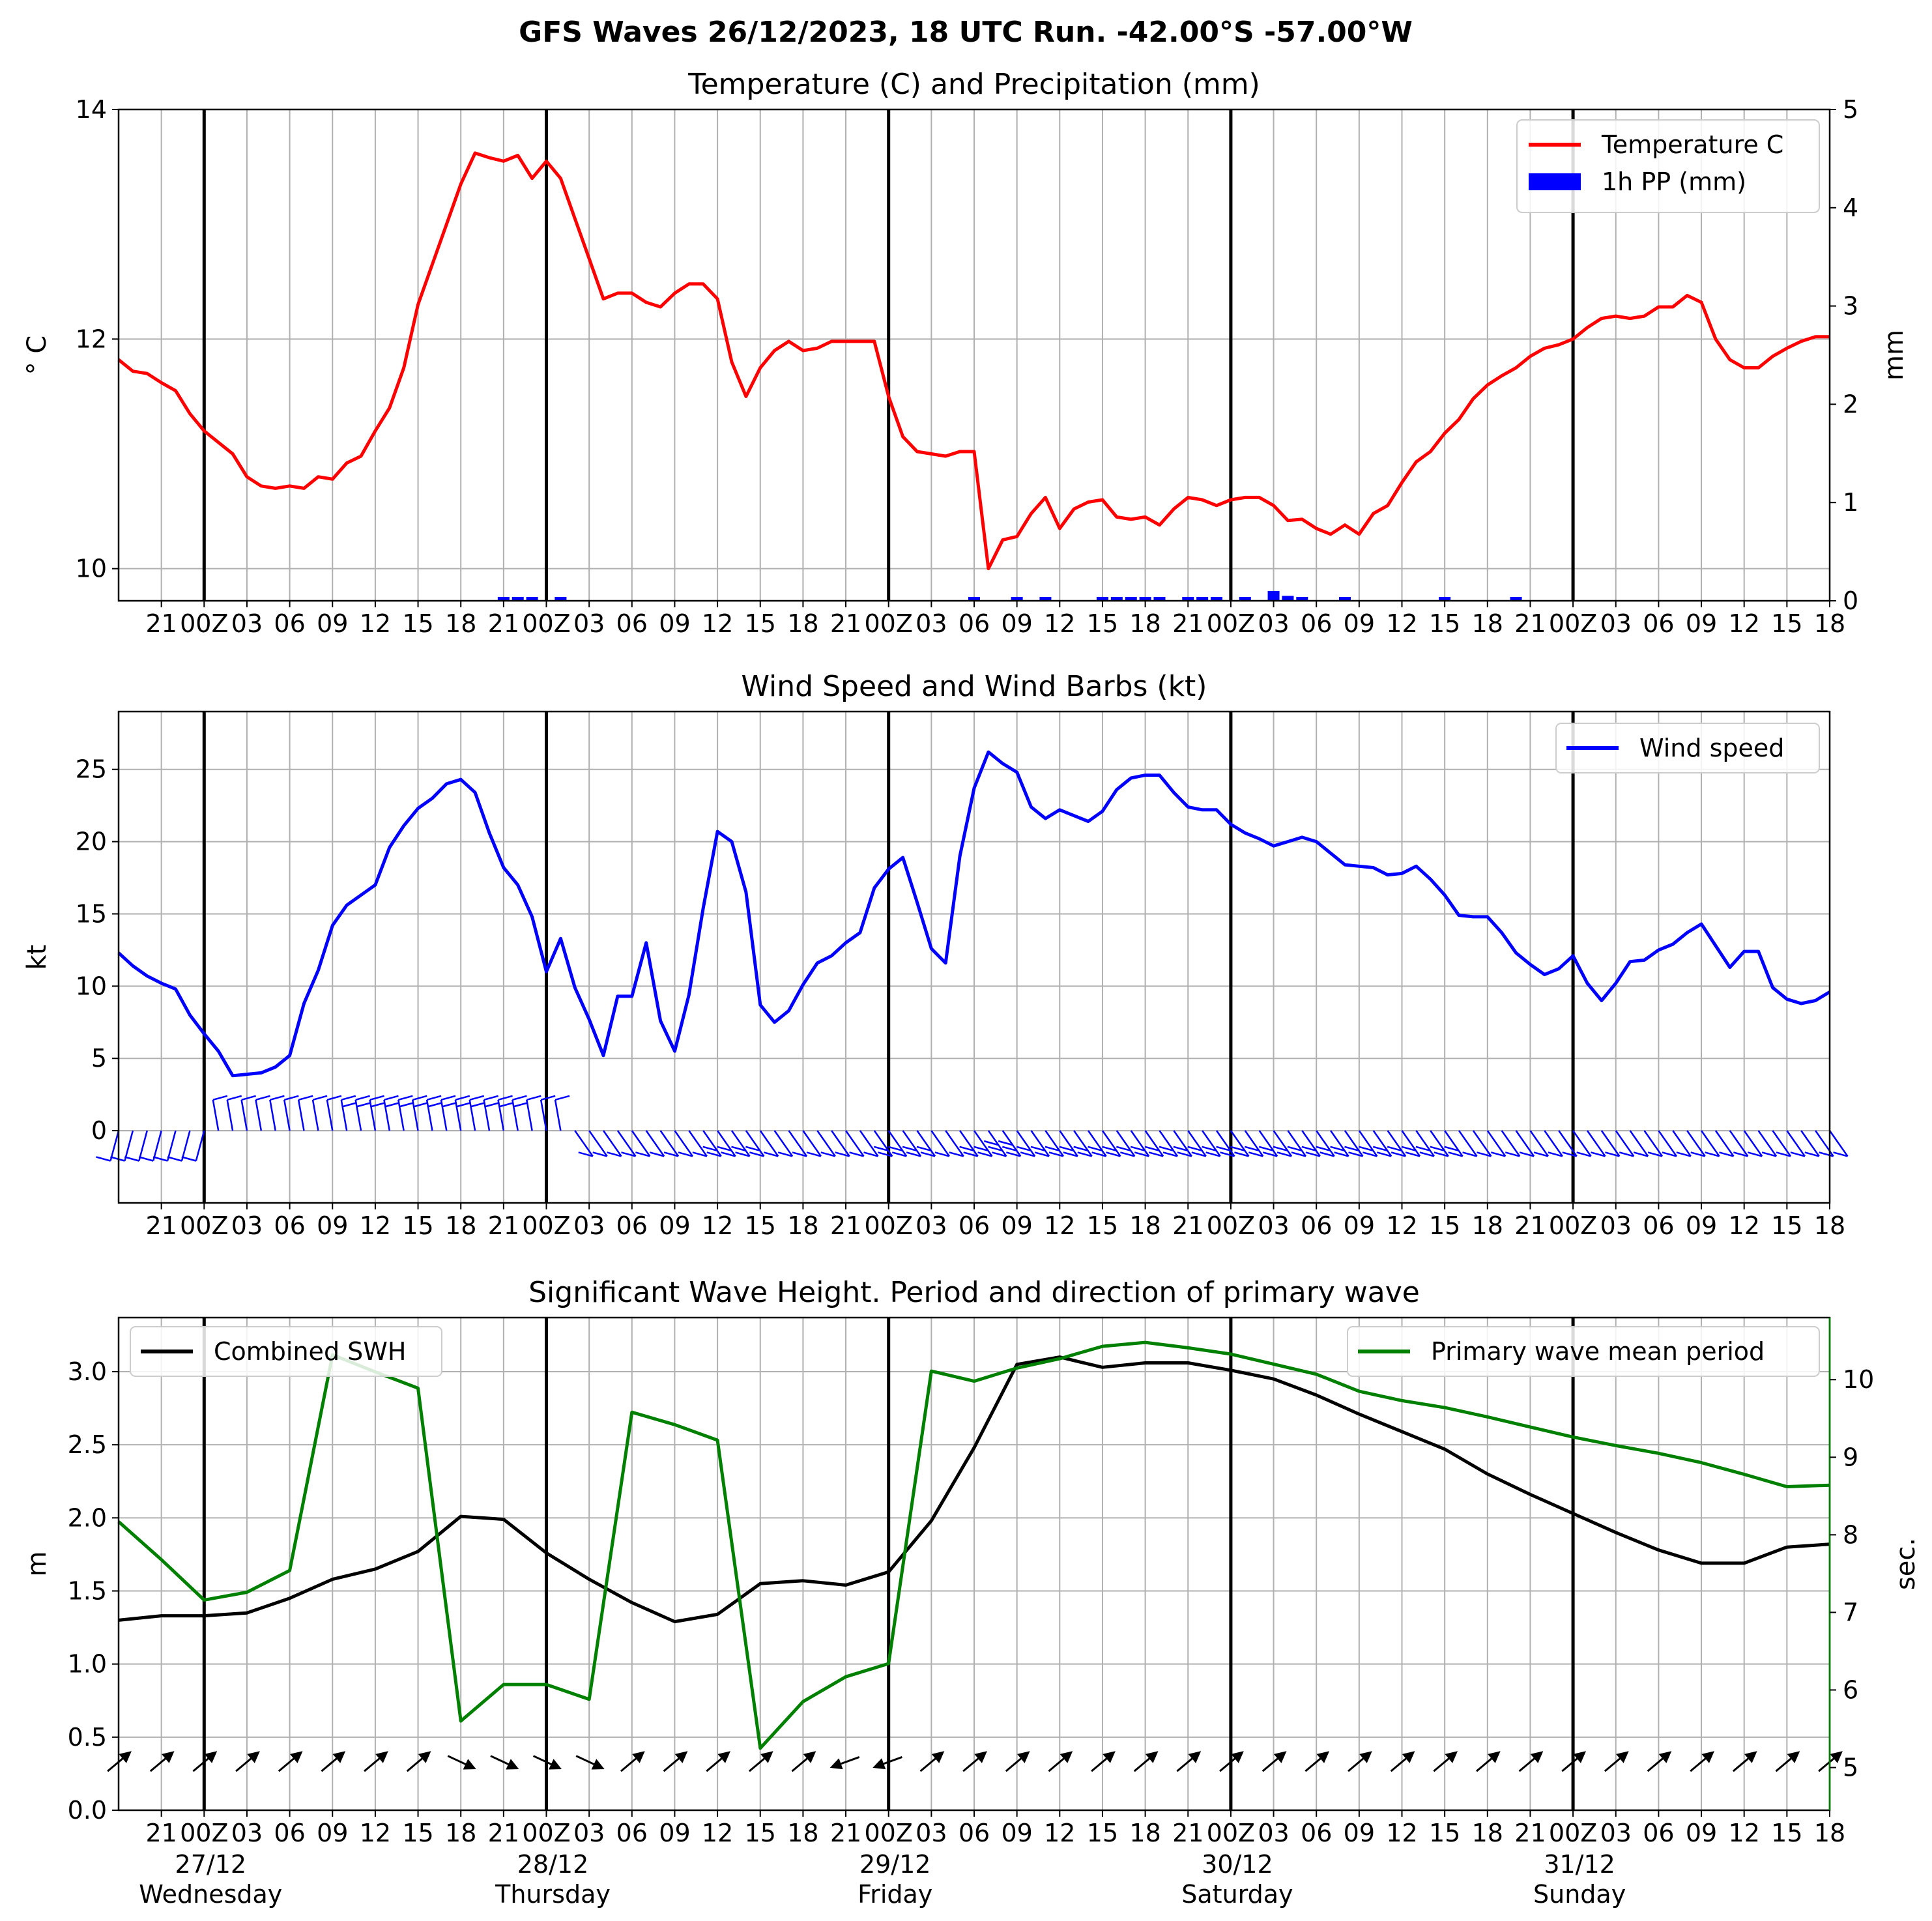 The height and width of the screenshot is (1921, 1932). Describe the element at coordinates (1906, 1564) in the screenshot. I see `y2-axis-label: sec.` at that location.